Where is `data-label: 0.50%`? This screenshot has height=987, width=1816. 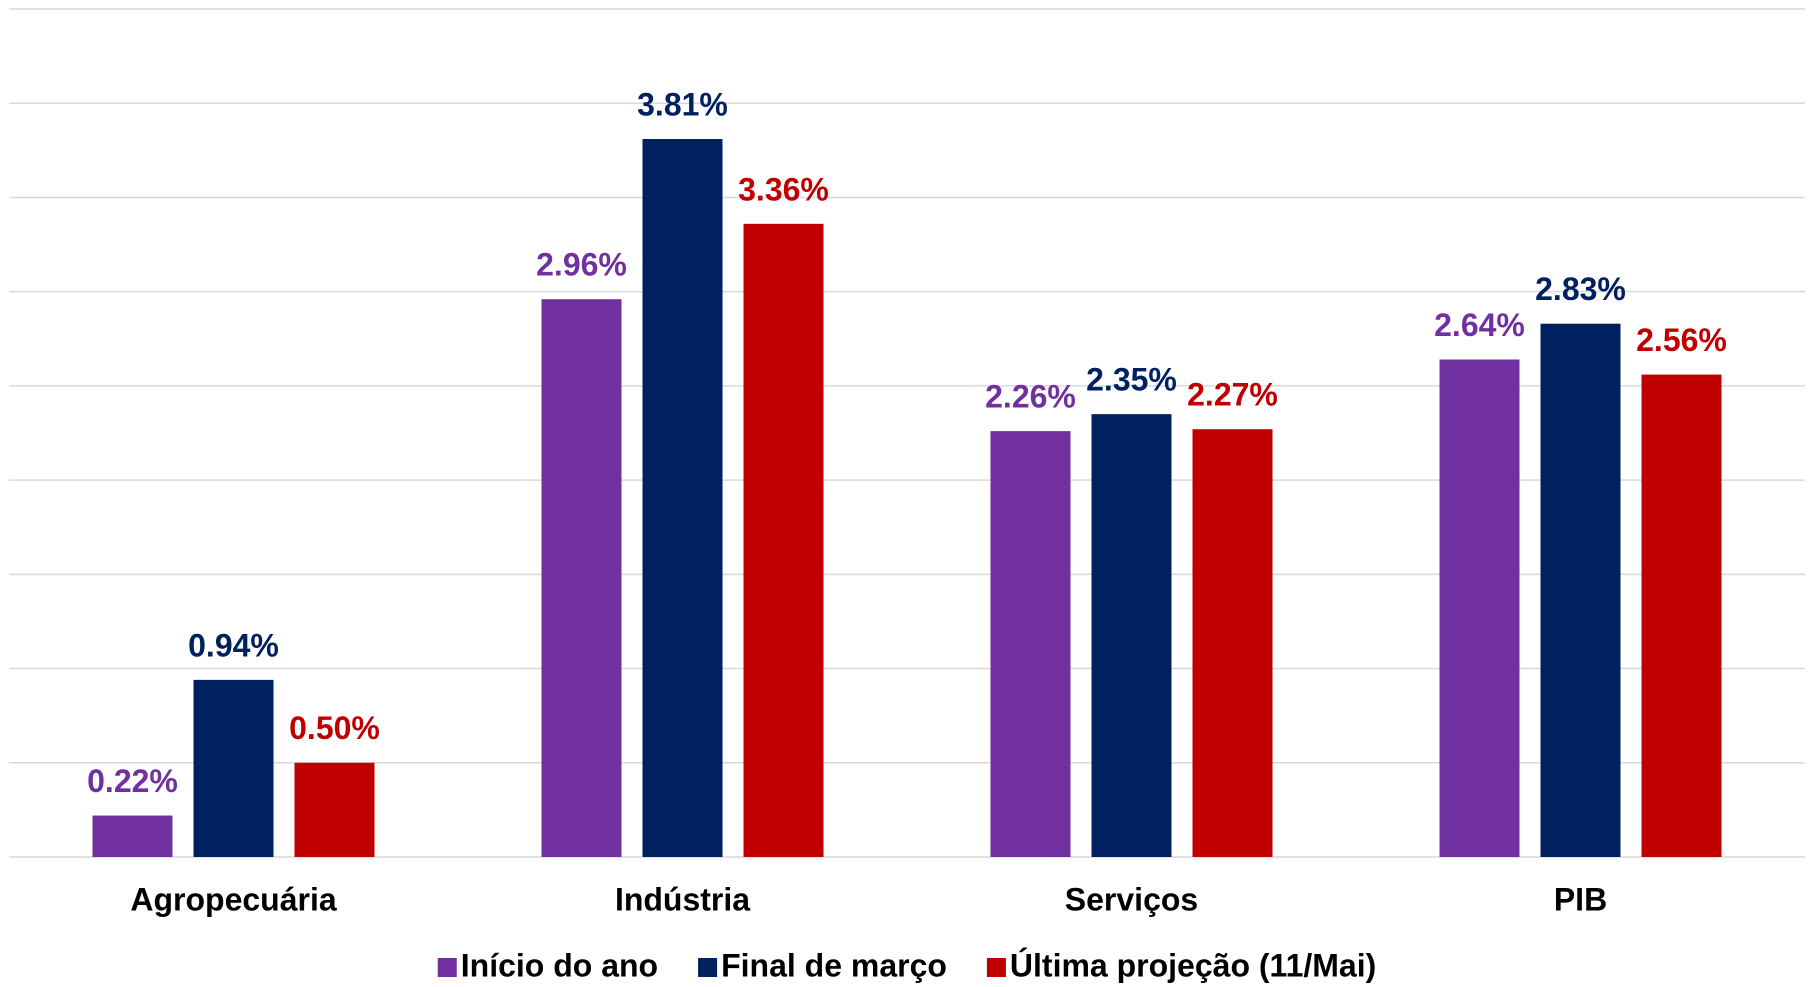 data-label: 0.50% is located at coordinates (334, 728).